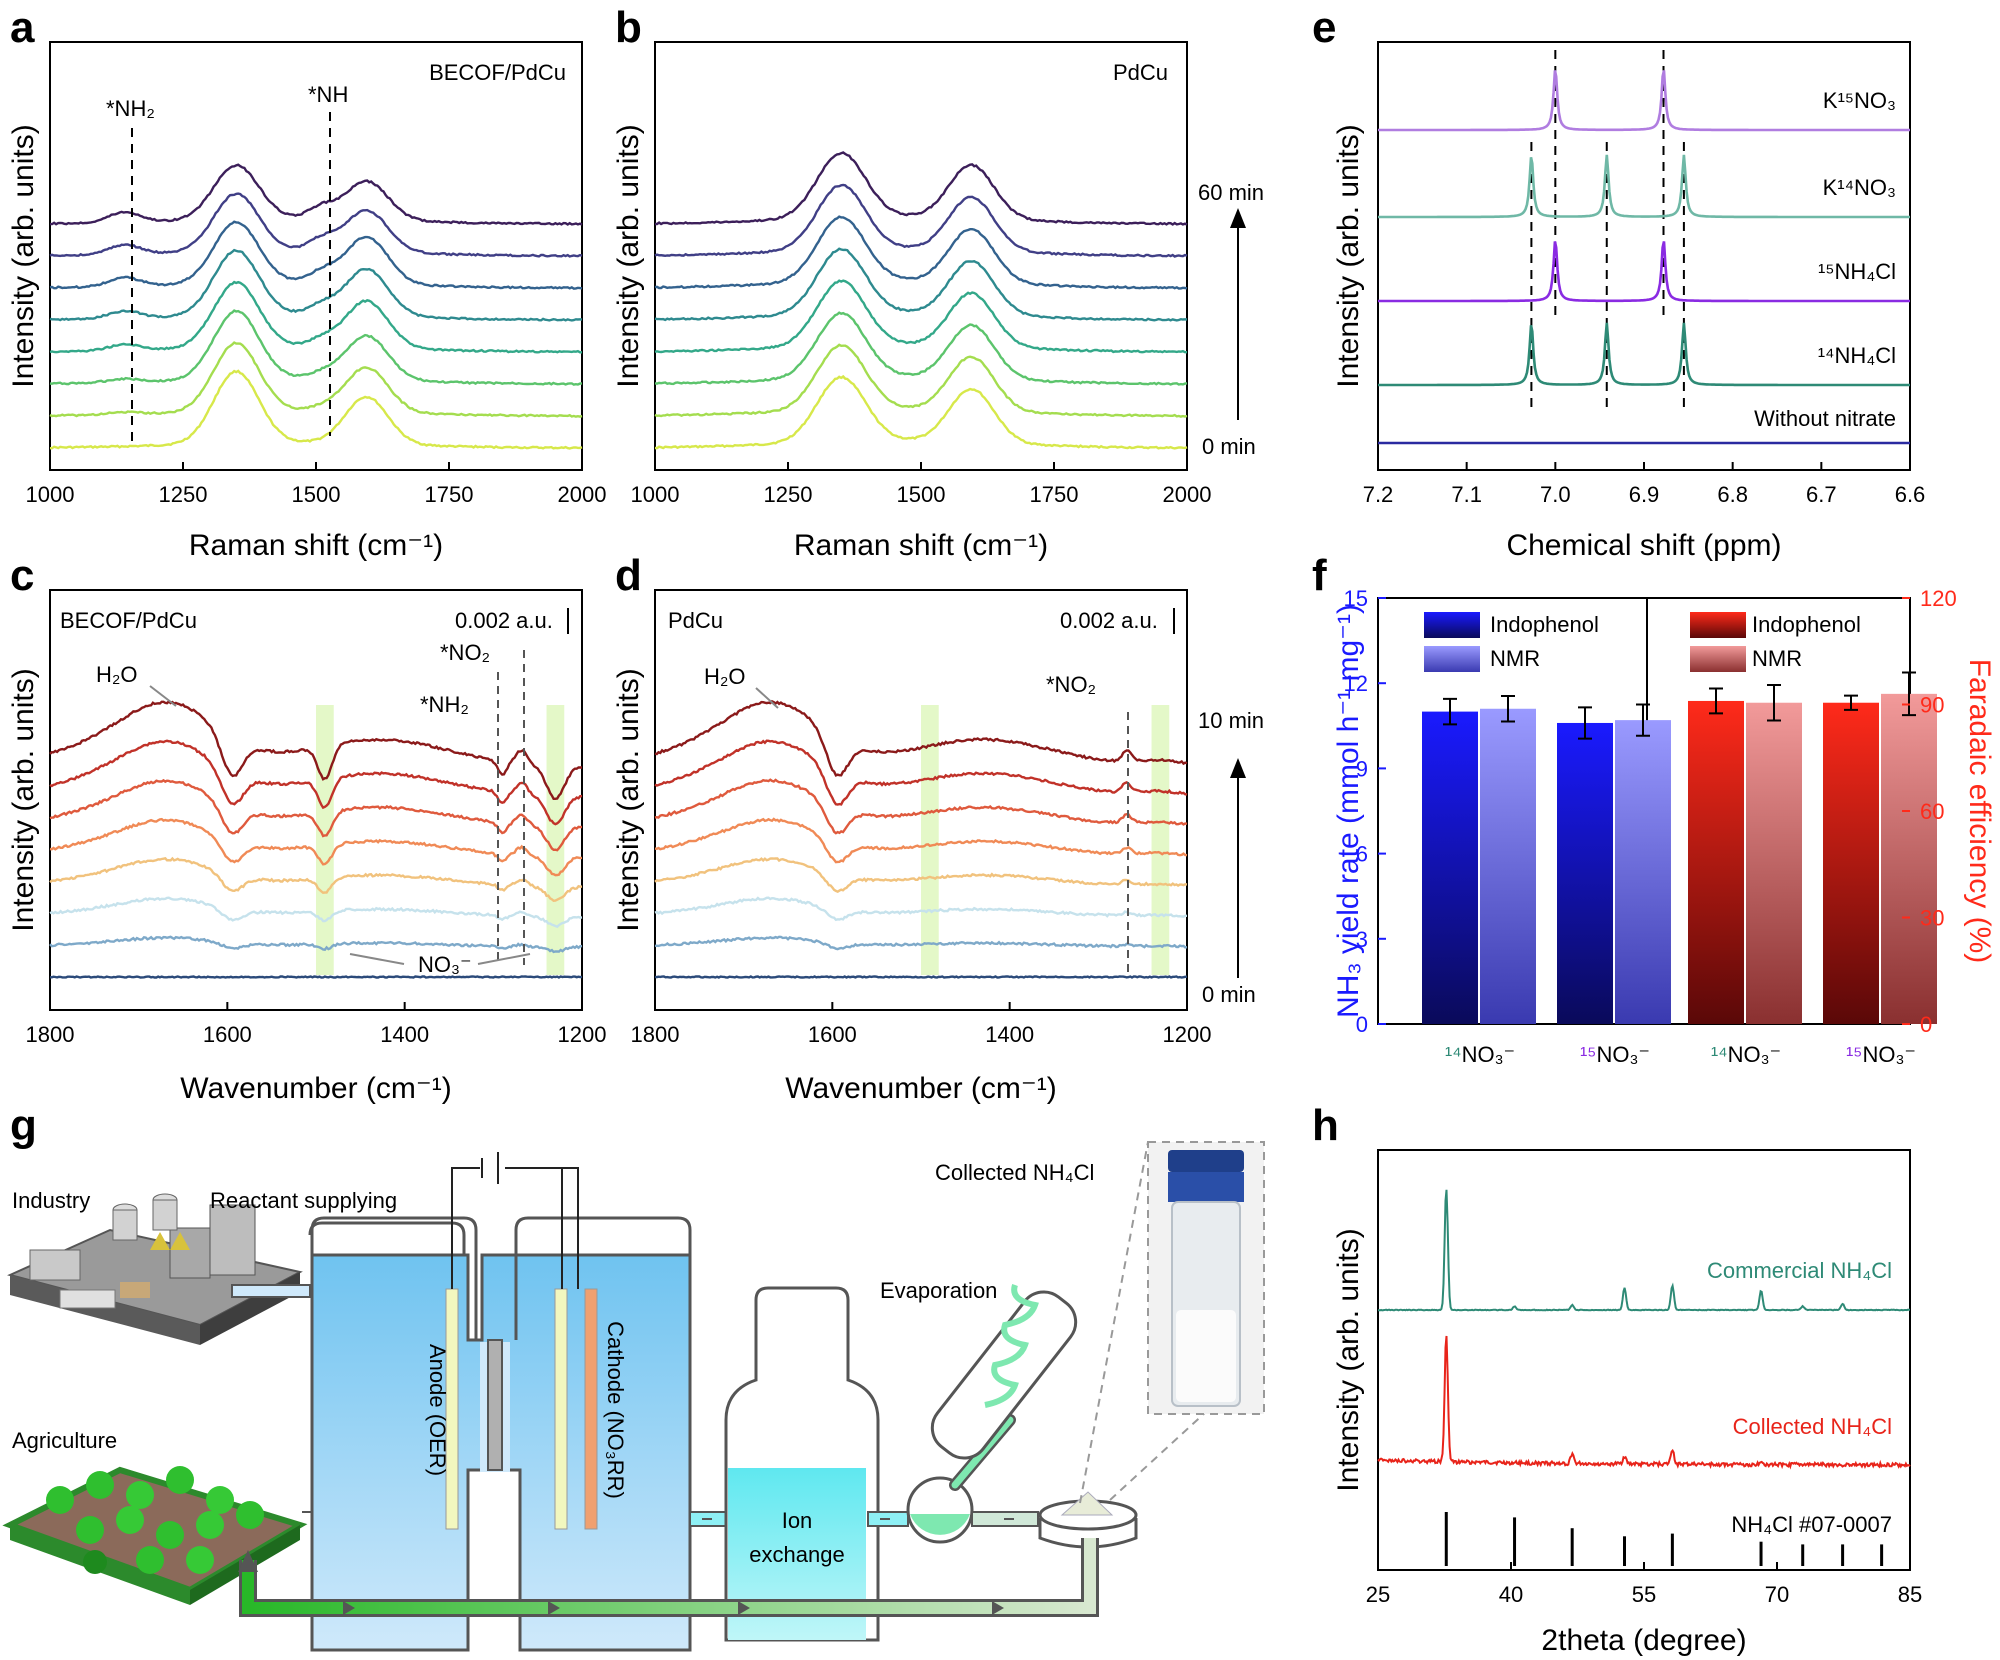 The height and width of the screenshot is (1660, 2000). What do you see at coordinates (227, 1034) in the screenshot?
I see `panelC-x-tick-label: 1600` at bounding box center [227, 1034].